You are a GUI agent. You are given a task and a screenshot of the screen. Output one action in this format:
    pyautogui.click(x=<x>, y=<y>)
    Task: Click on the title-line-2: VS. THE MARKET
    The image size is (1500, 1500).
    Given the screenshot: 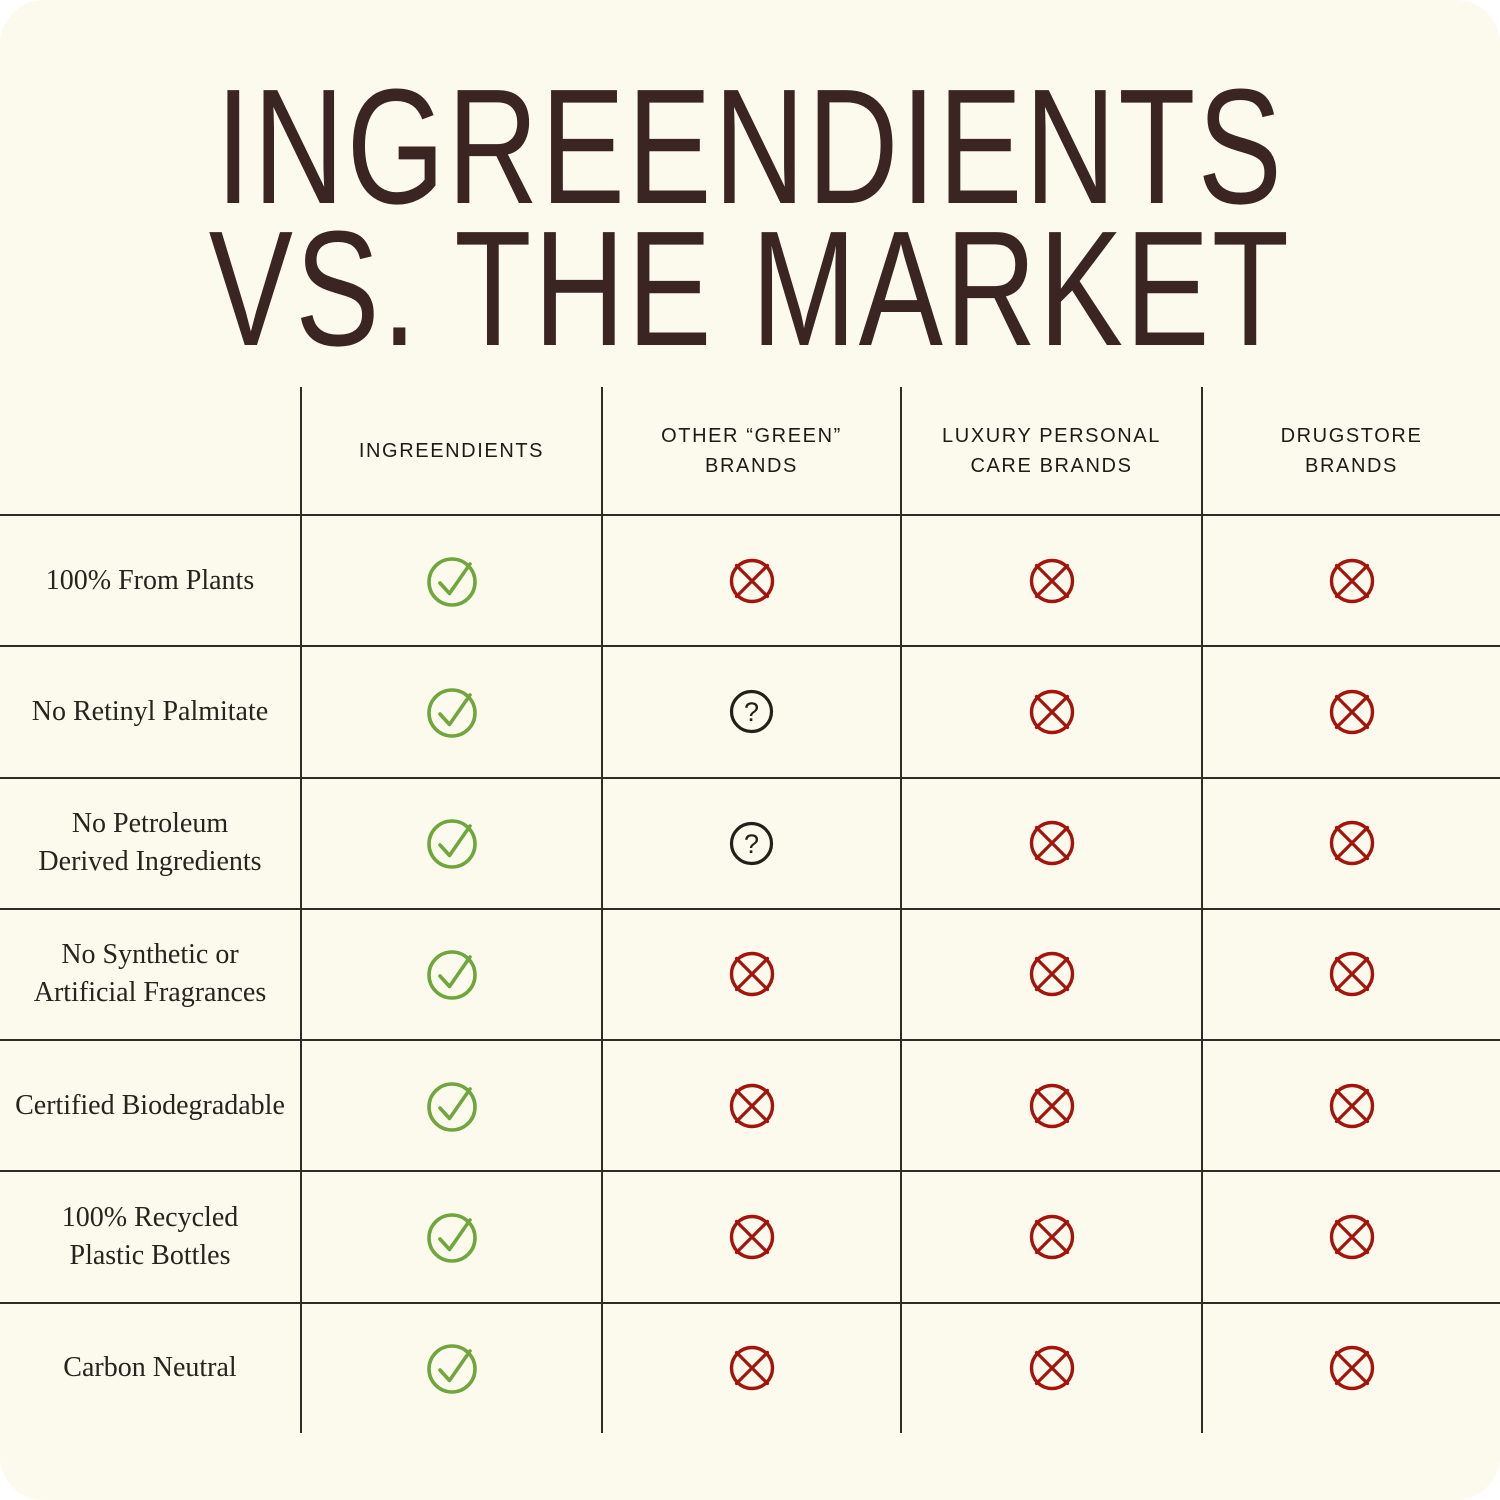 What is the action you would take?
    pyautogui.click(x=750, y=288)
    